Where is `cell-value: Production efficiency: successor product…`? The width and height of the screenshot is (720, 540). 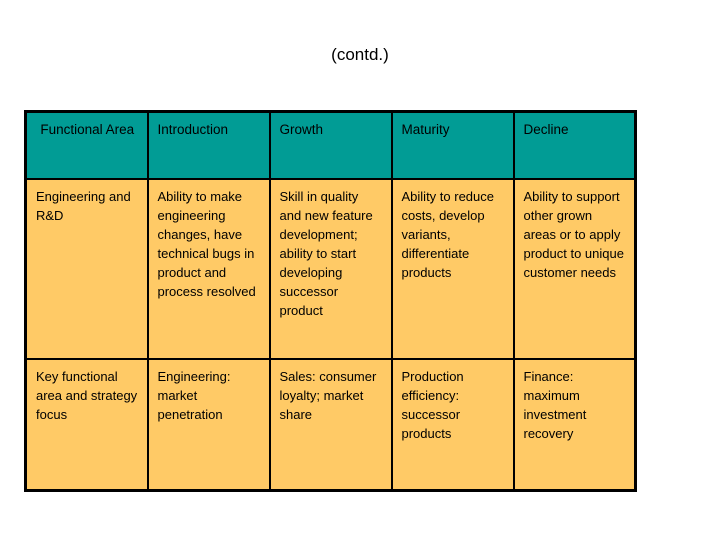
cell-value: Production efficiency: successor product… is located at coordinates (452, 424).